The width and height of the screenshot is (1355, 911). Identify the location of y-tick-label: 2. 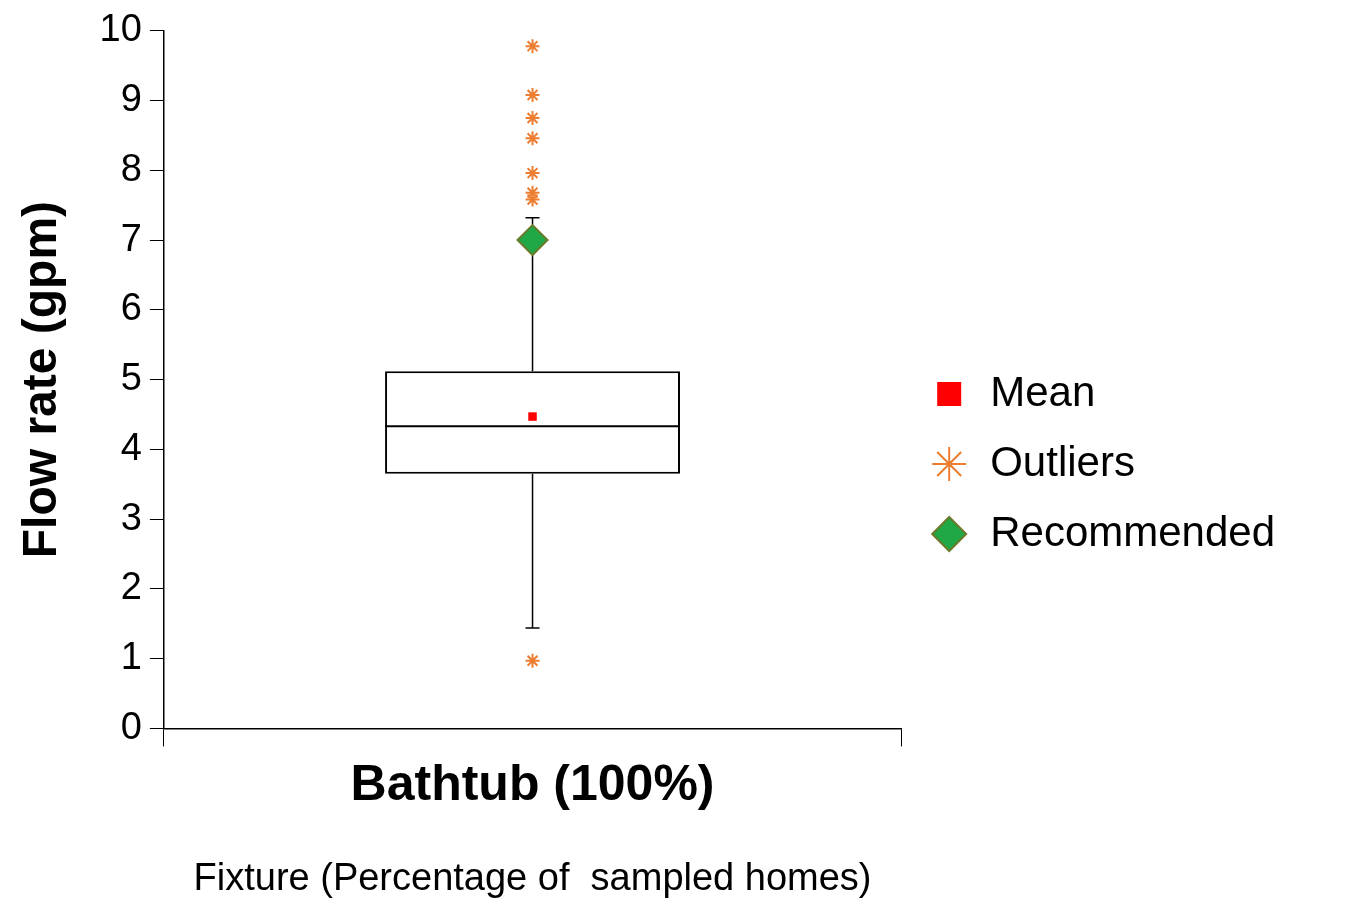
(131, 586).